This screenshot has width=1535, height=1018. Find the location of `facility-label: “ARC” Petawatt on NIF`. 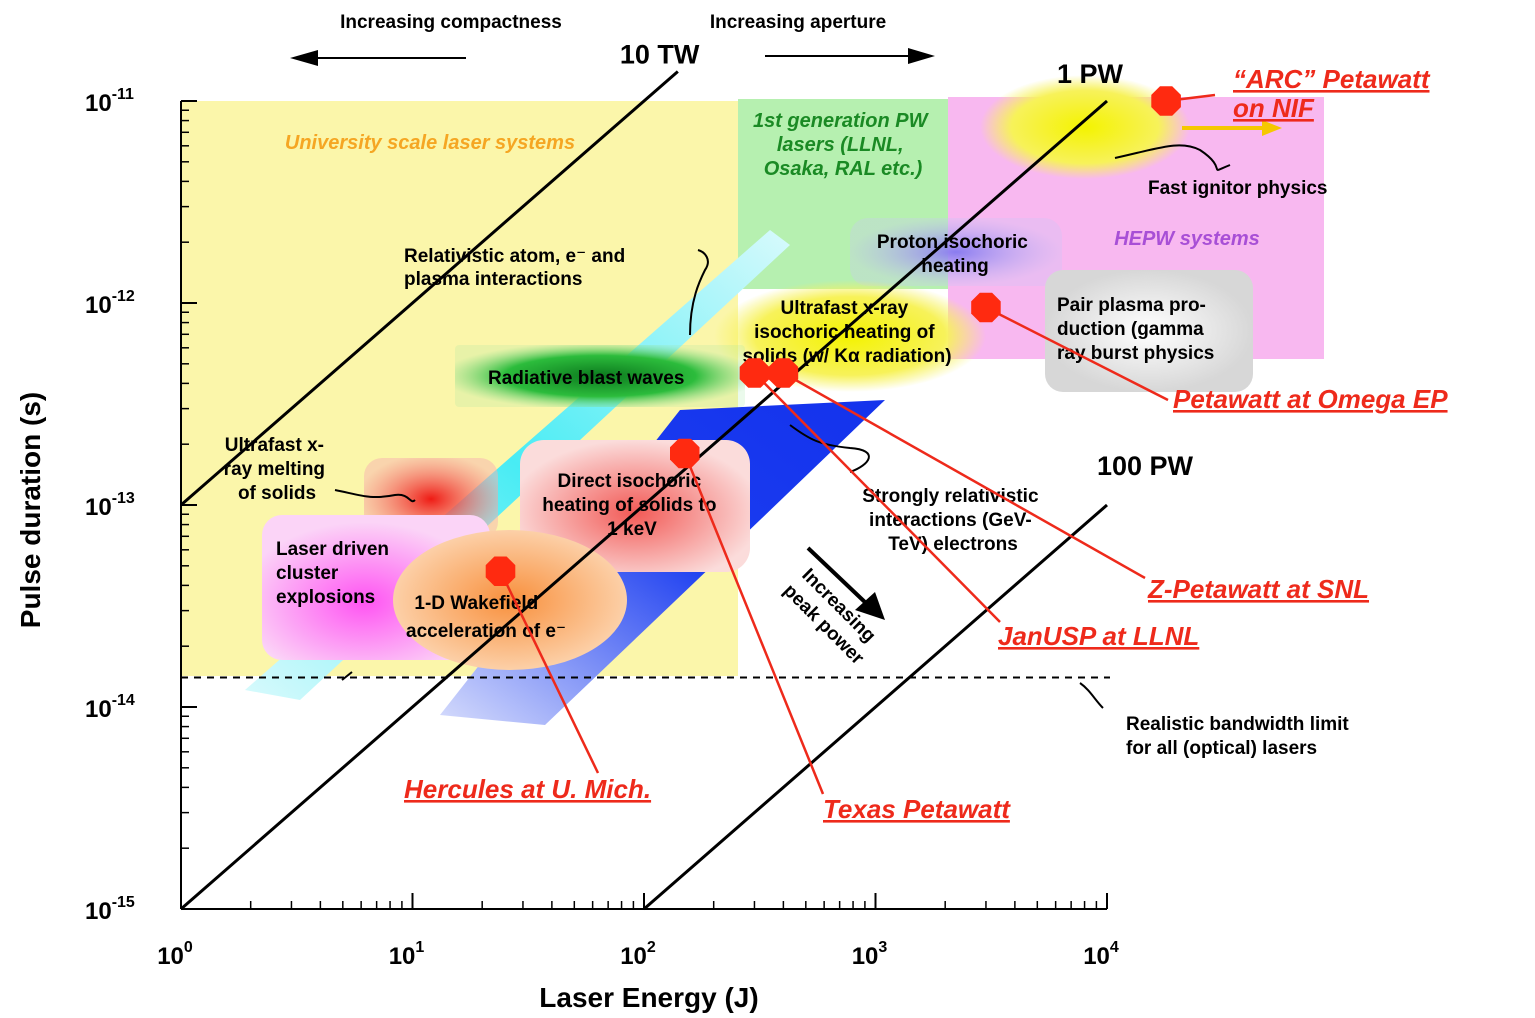

facility-label: “ARC” Petawatt on NIF is located at coordinates (1332, 93).